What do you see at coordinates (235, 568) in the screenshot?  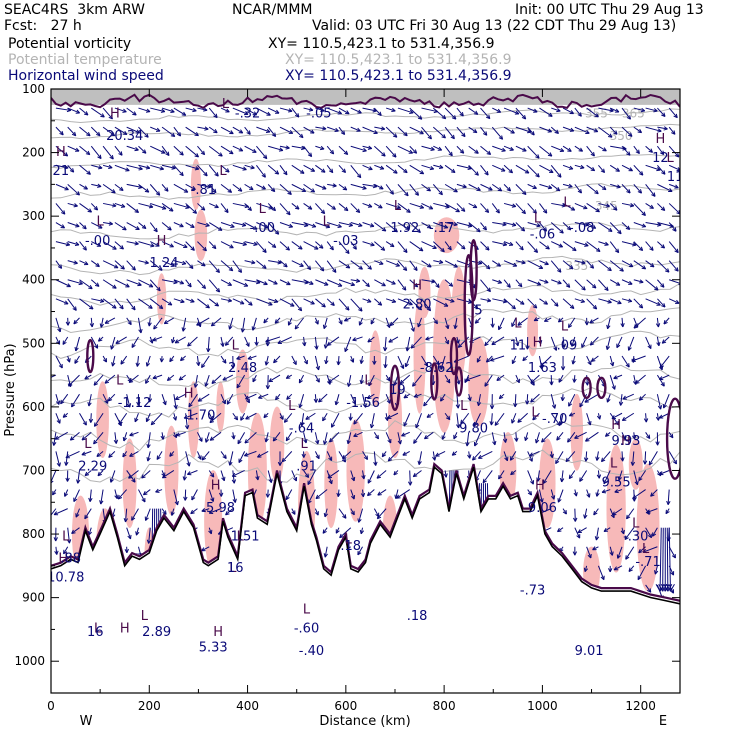 I see `value-label: 16` at bounding box center [235, 568].